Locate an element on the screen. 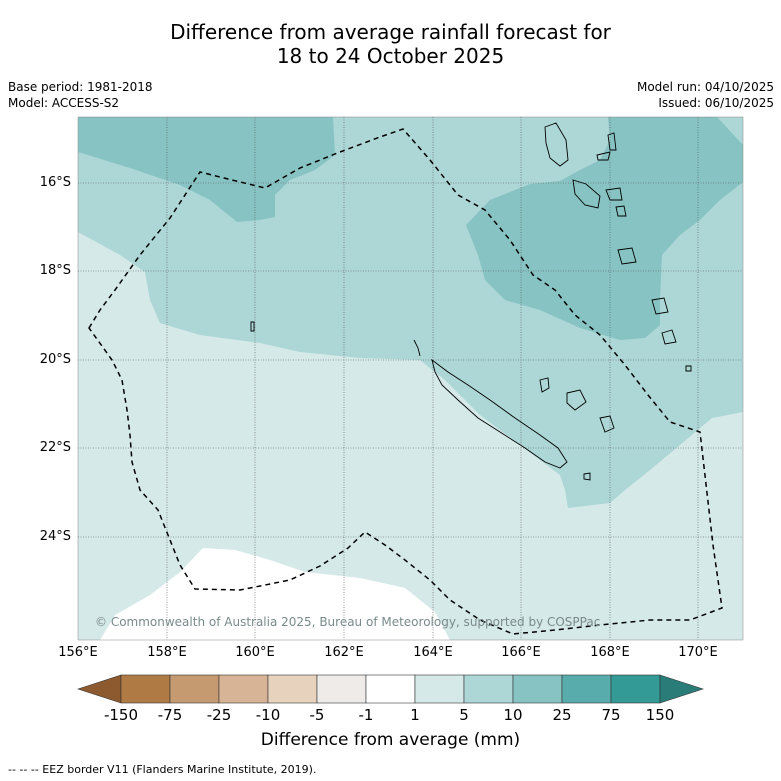 This screenshot has width=781, height=781. colorbar-tick: -75 is located at coordinates (170, 715).